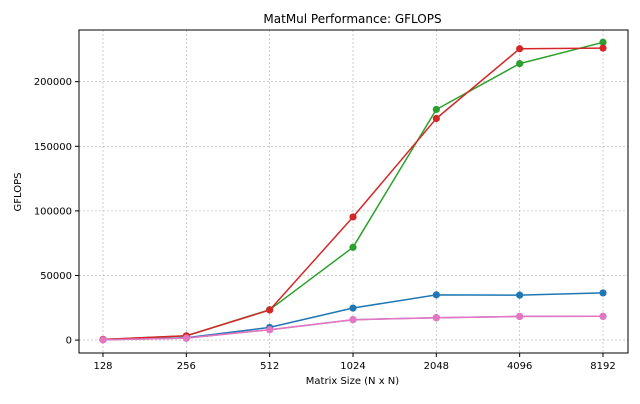 This screenshot has width=640, height=404. Describe the element at coordinates (69, 341) in the screenshot. I see `y-tick-label: 0` at that location.